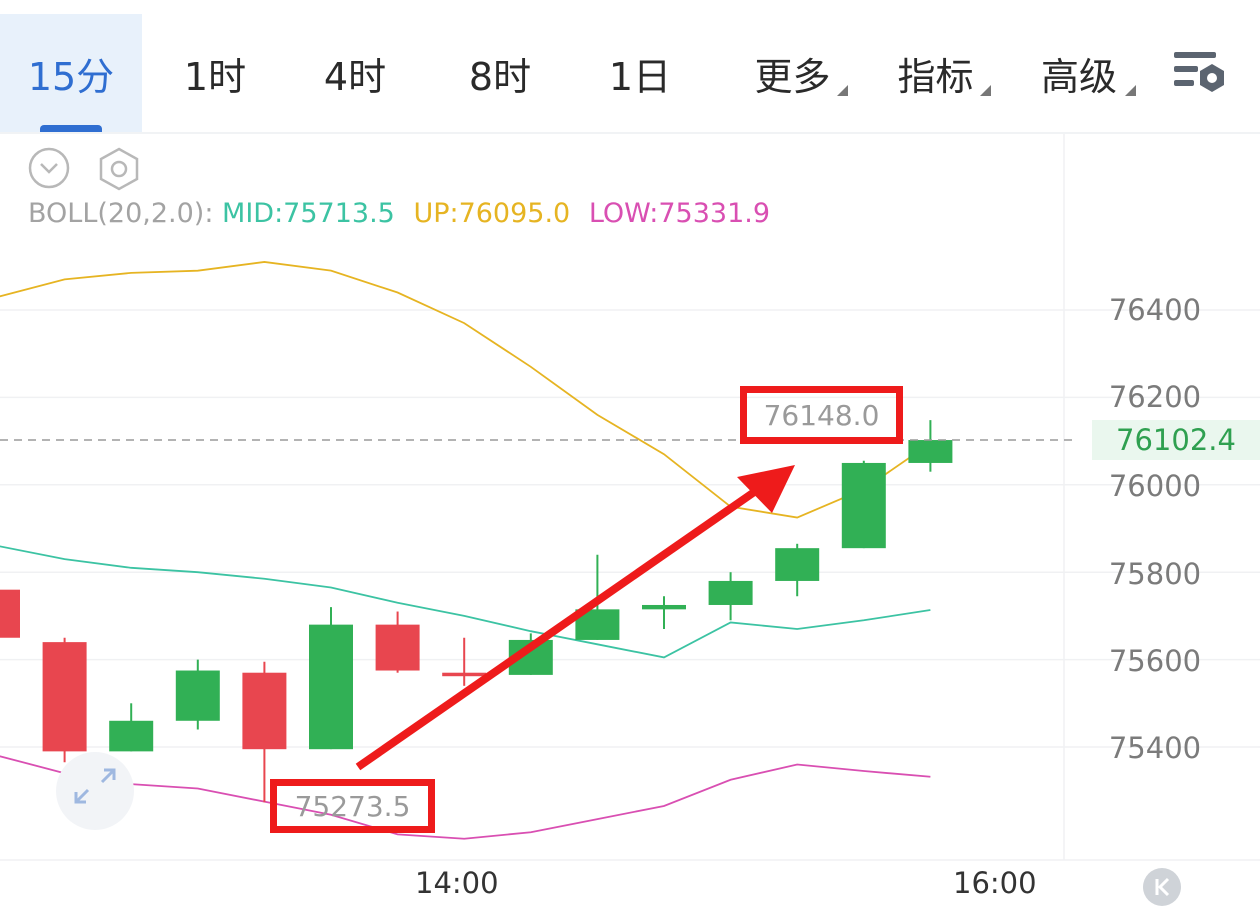  What do you see at coordinates (215, 76) in the screenshot?
I see `tab-label: 1时` at bounding box center [215, 76].